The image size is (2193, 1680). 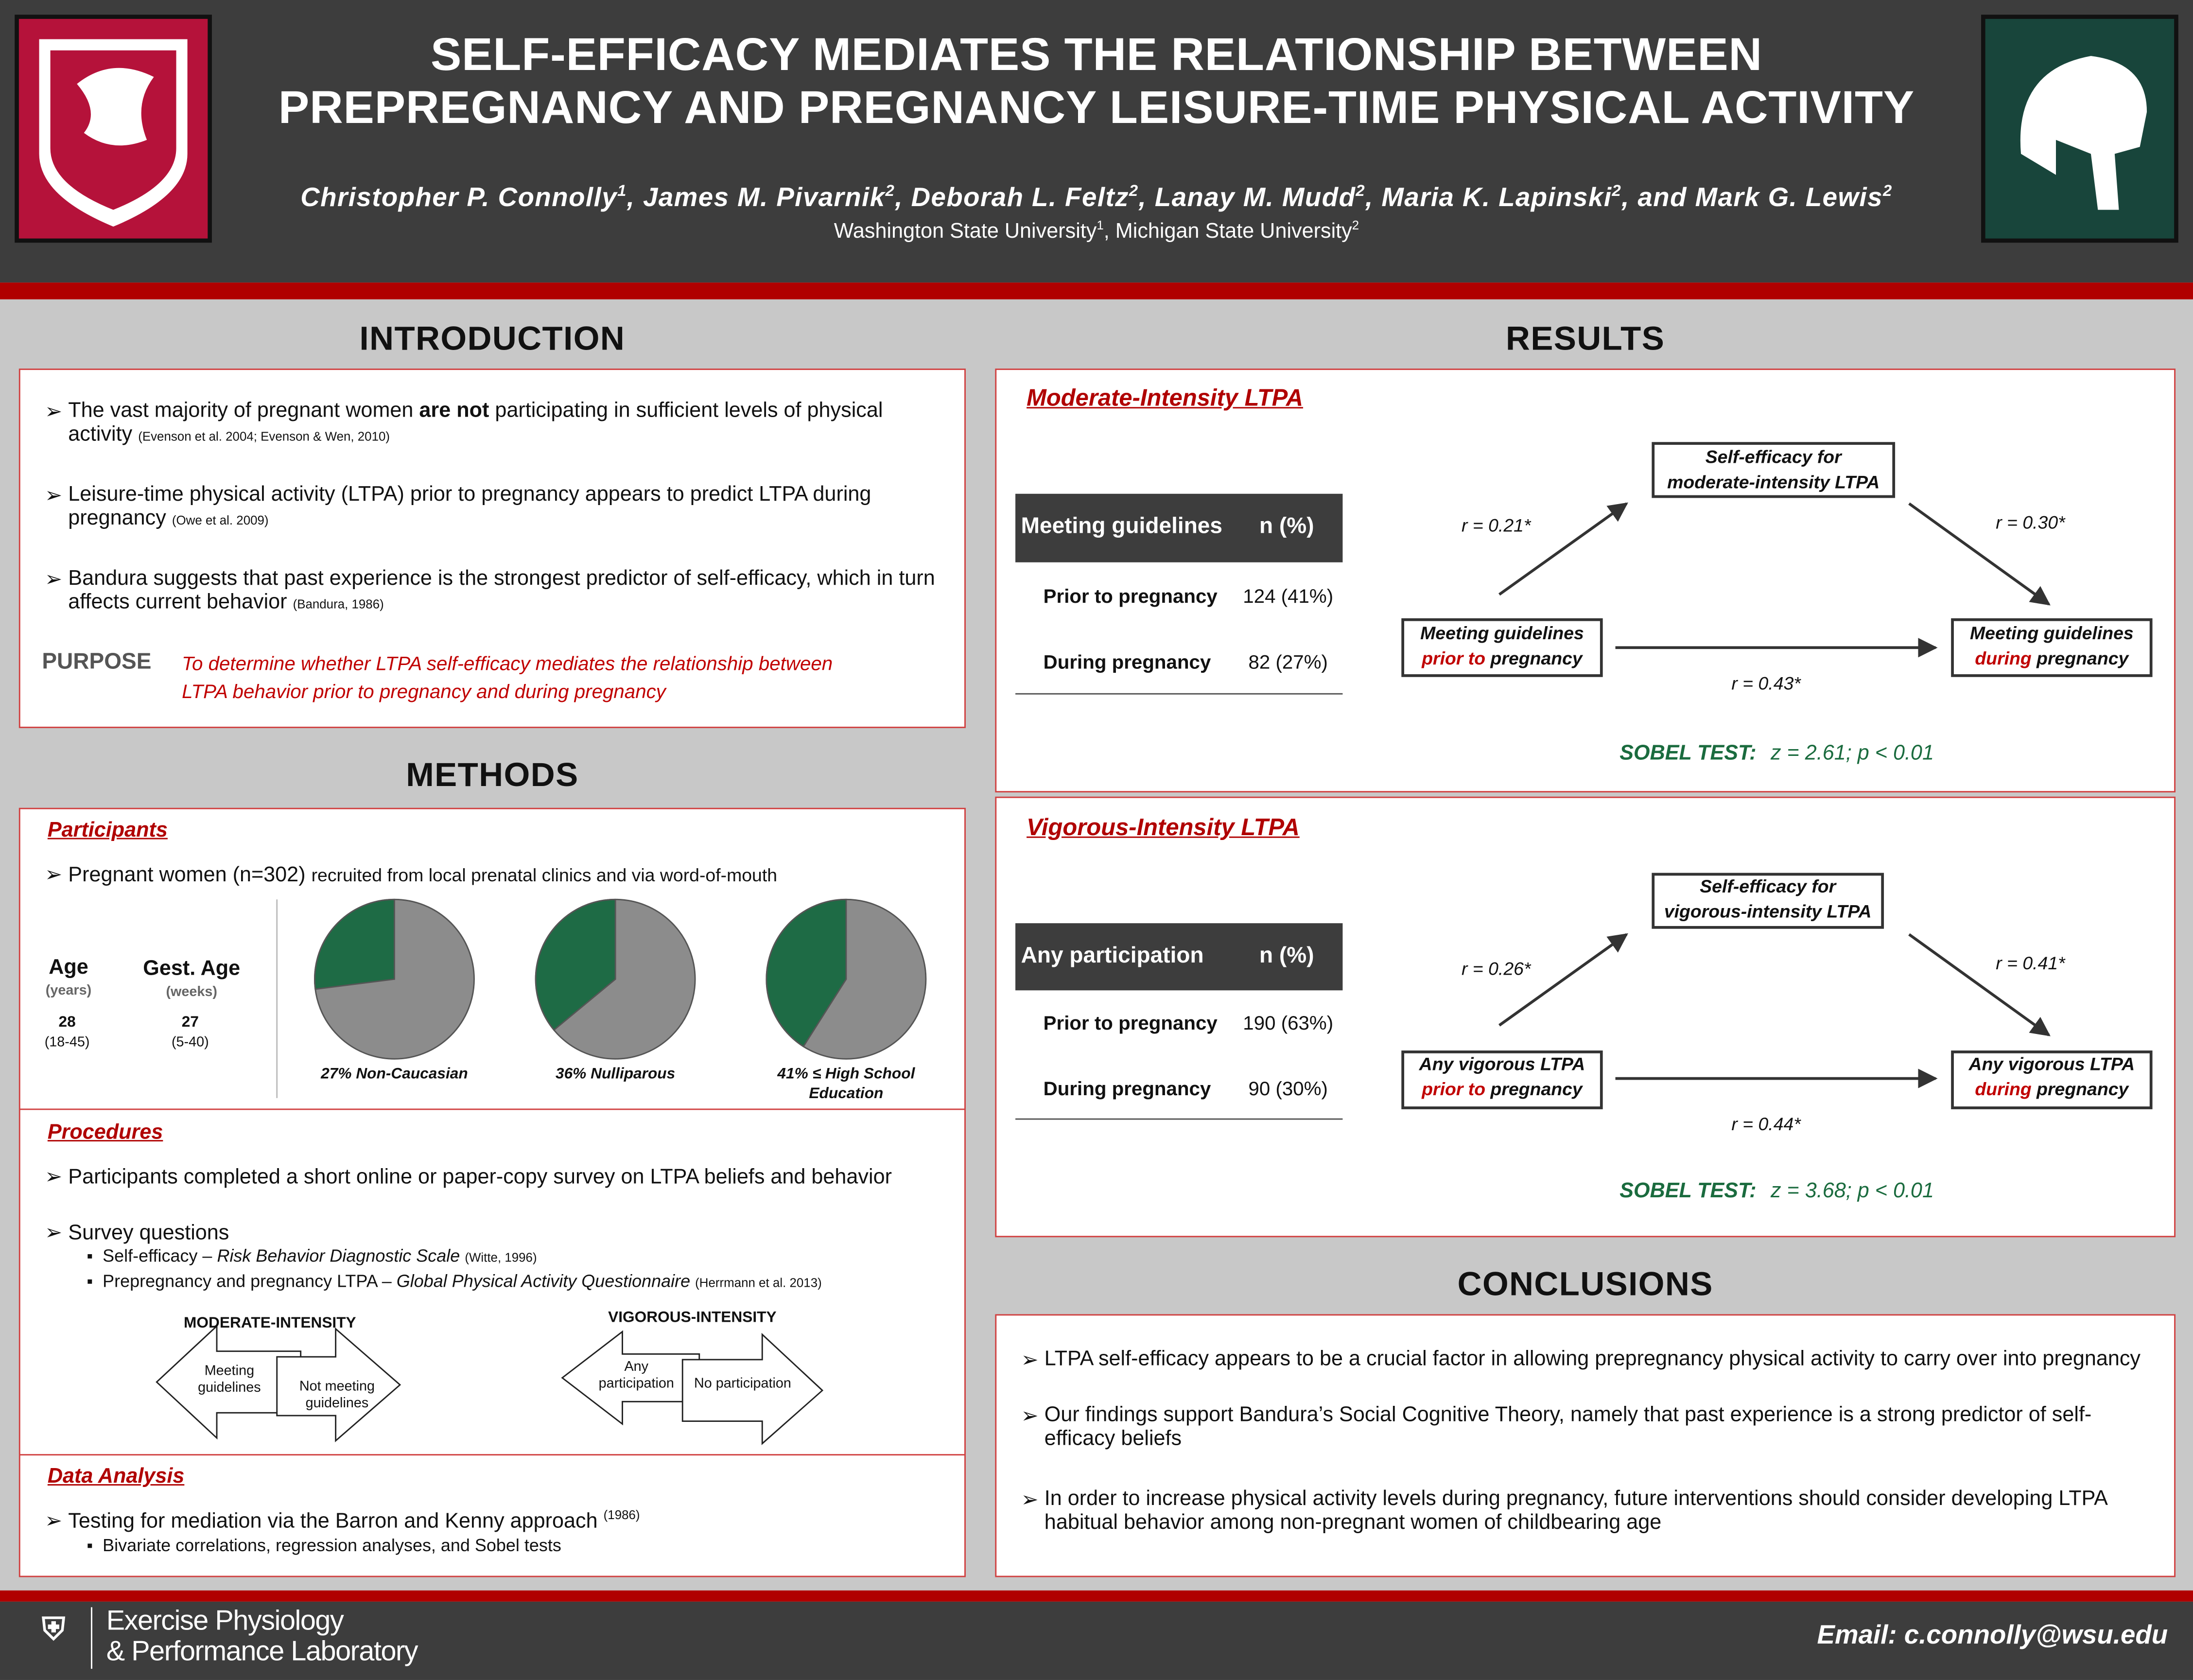 I want to click on text-run: (1986), so click(x=621, y=1514).